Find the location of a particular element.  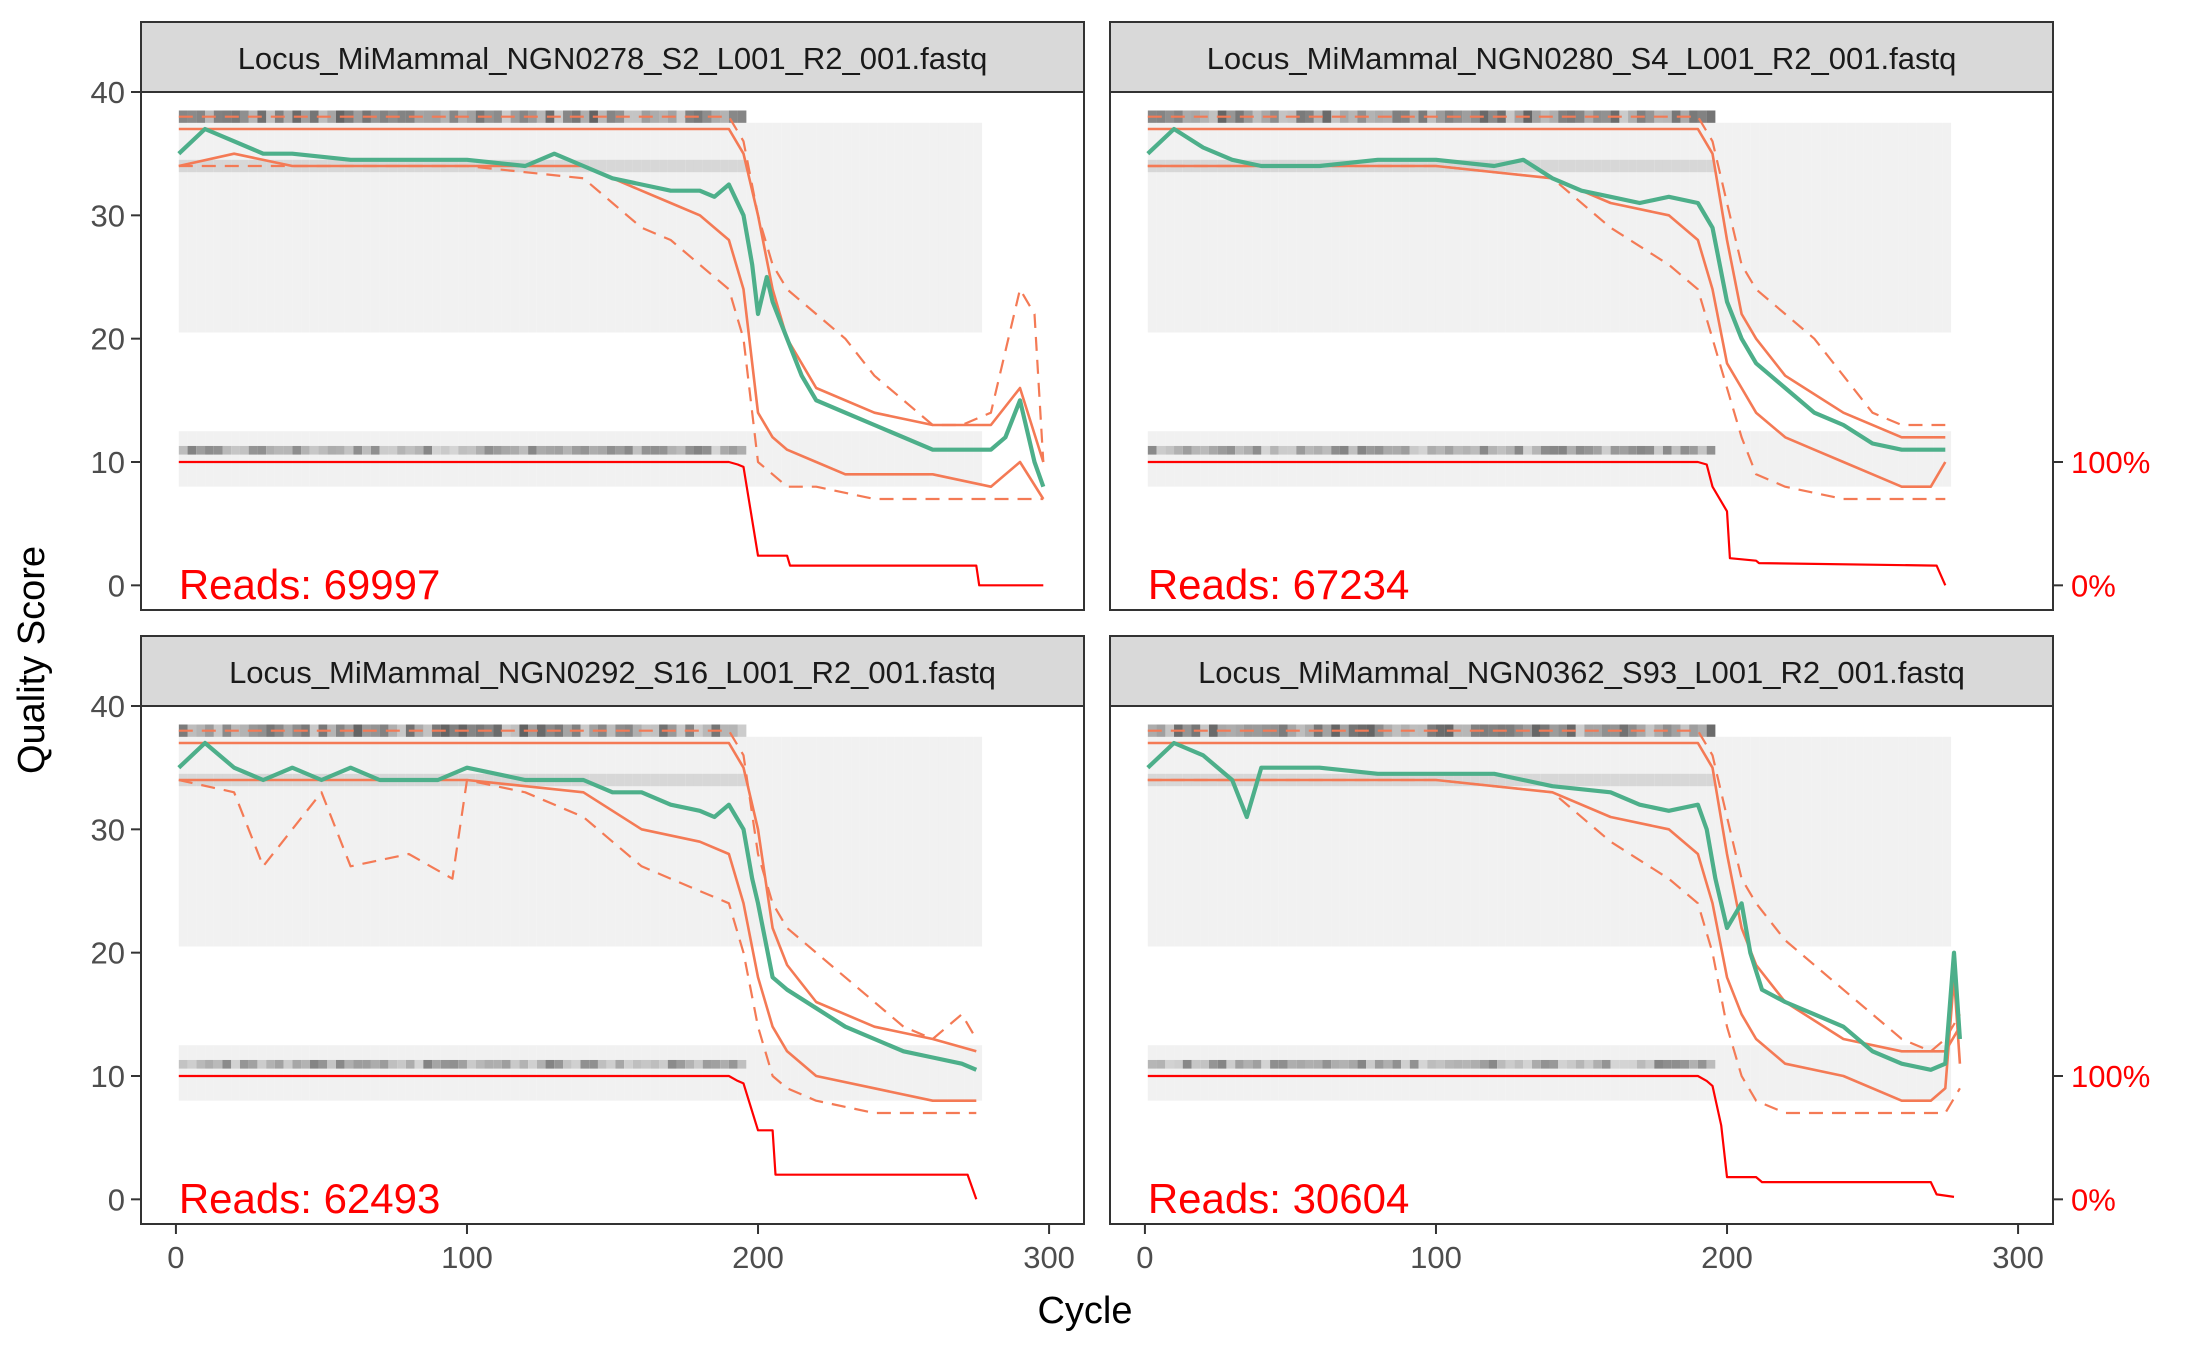

y-tick-label: 40 is located at coordinates (108, 706).